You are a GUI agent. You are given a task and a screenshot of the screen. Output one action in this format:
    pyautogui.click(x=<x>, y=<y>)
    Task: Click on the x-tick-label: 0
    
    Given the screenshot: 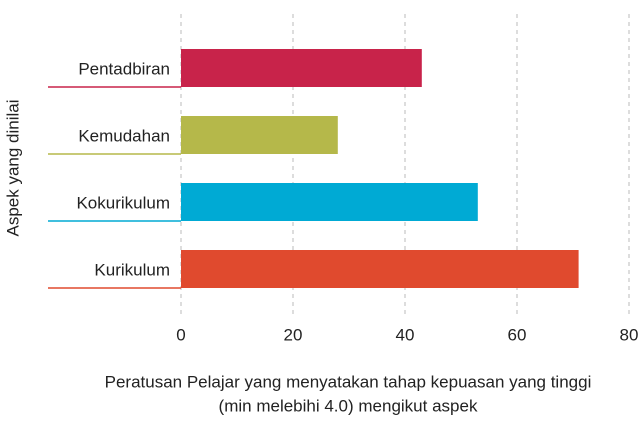 What is the action you would take?
    pyautogui.click(x=180, y=334)
    